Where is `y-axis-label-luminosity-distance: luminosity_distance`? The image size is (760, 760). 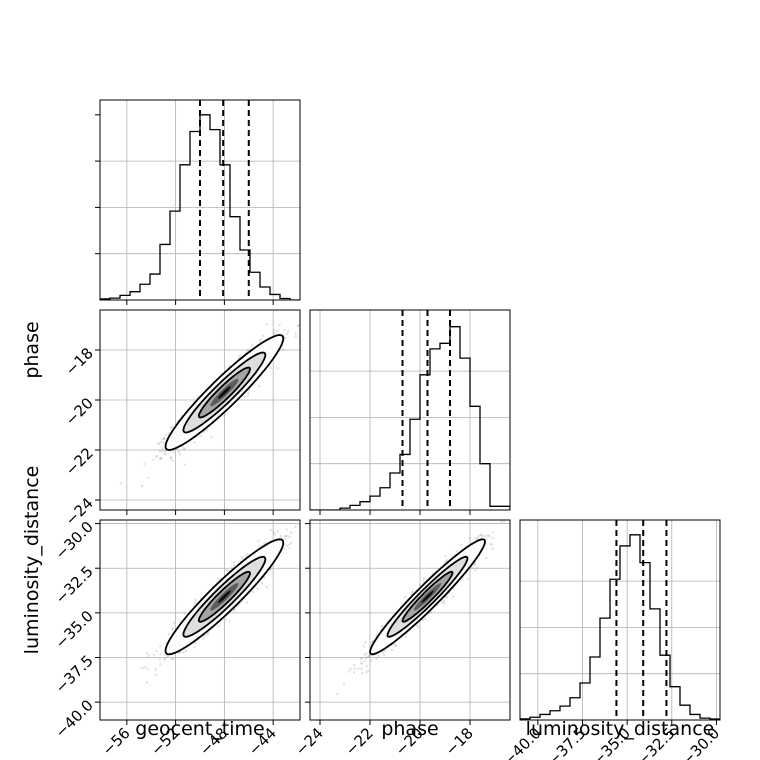
y-axis-label-luminosity-distance: luminosity_distance is located at coordinates (32, 560).